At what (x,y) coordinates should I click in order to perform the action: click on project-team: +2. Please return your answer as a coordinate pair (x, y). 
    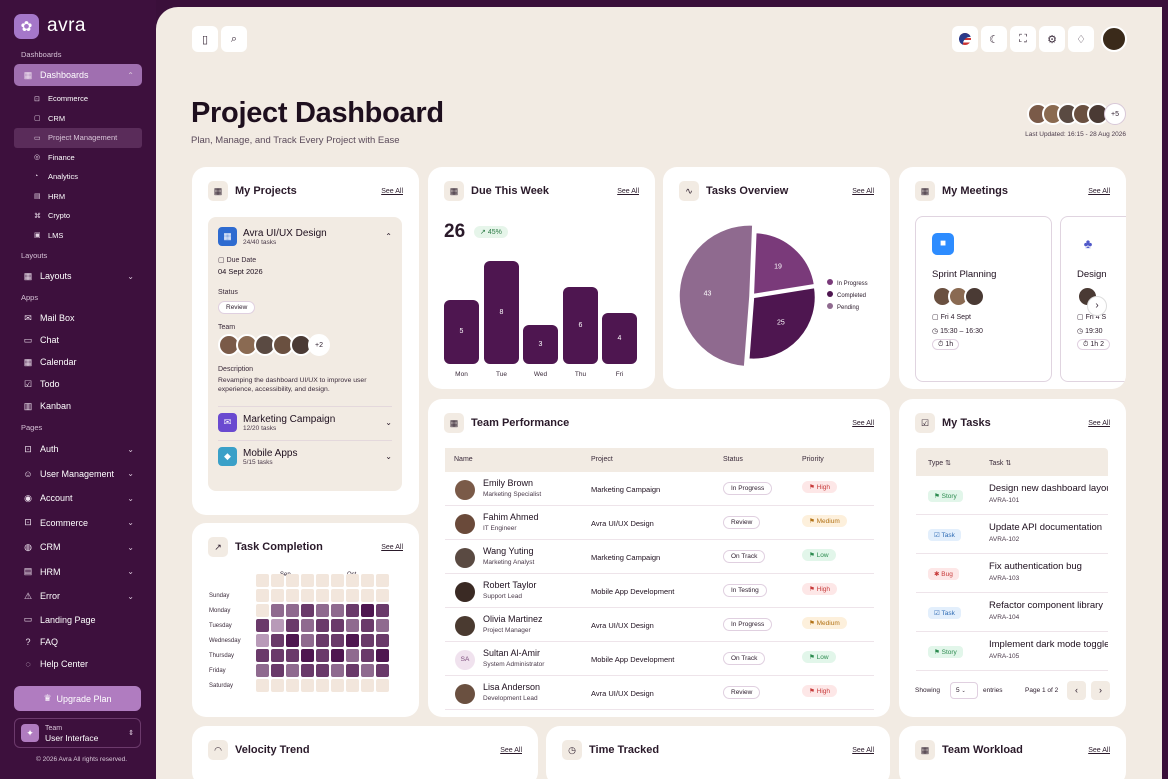
    Looking at the image, I should click on (305, 345).